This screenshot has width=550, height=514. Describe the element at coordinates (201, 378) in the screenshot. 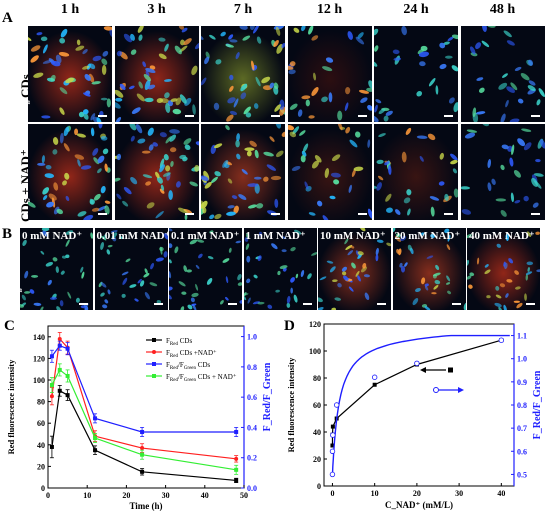

I see `legend-entry: FRed/FGreen CDs + NAD⁺` at that location.